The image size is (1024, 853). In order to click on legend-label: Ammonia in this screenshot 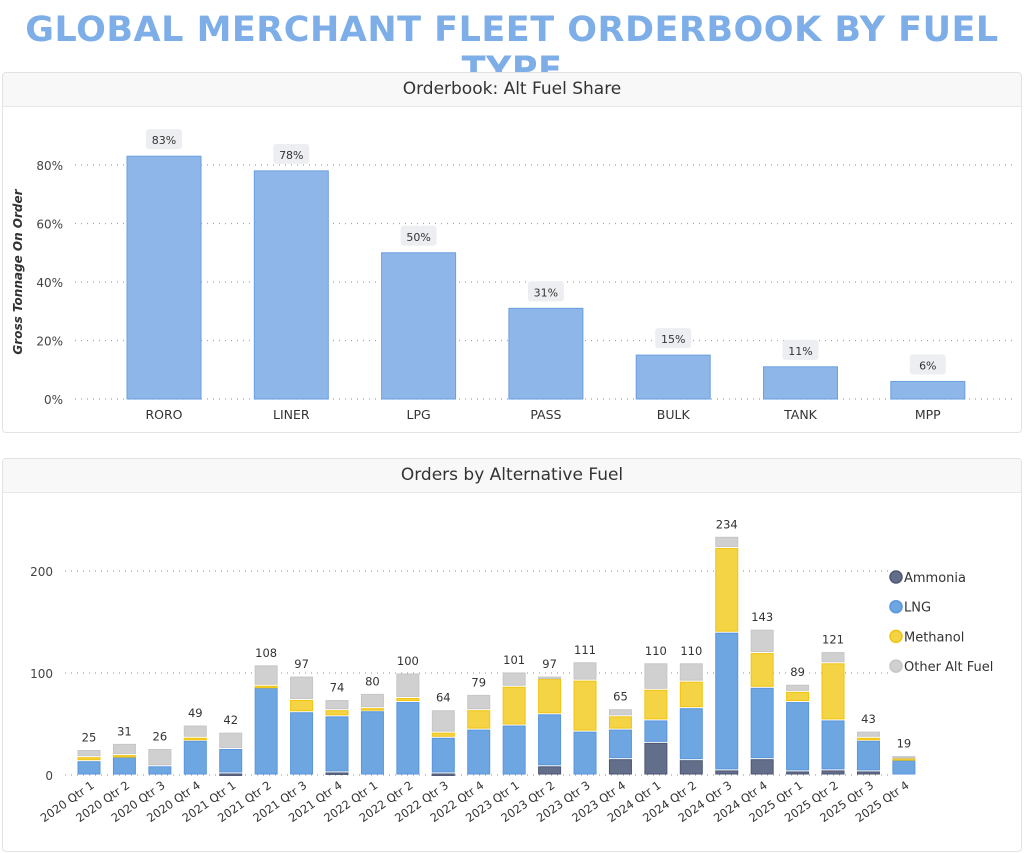, I will do `click(935, 578)`.